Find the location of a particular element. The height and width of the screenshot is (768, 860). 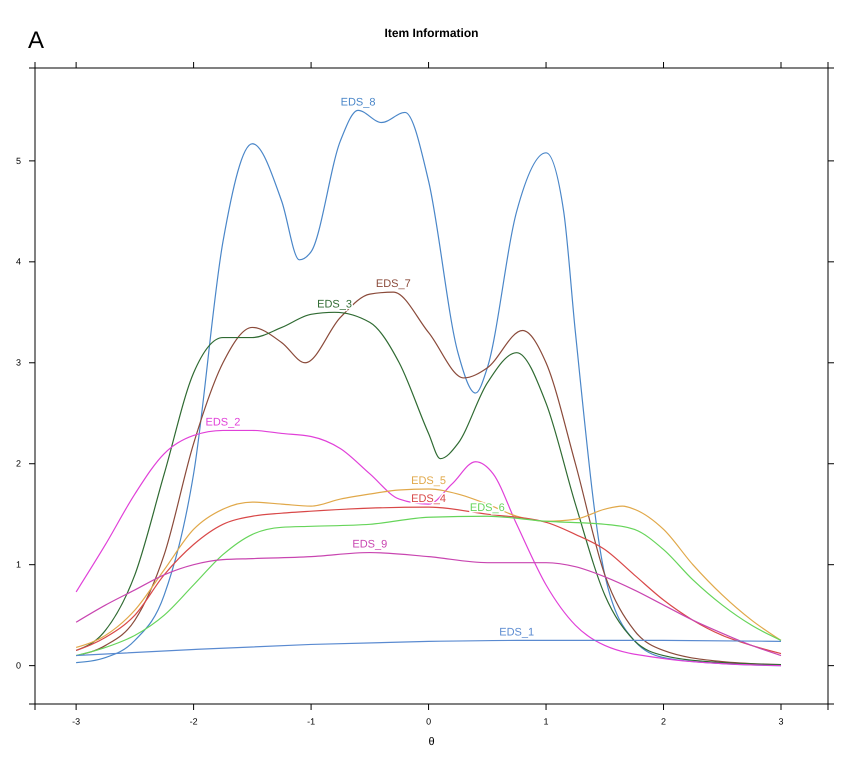

x-tick-label: 1 is located at coordinates (546, 721).